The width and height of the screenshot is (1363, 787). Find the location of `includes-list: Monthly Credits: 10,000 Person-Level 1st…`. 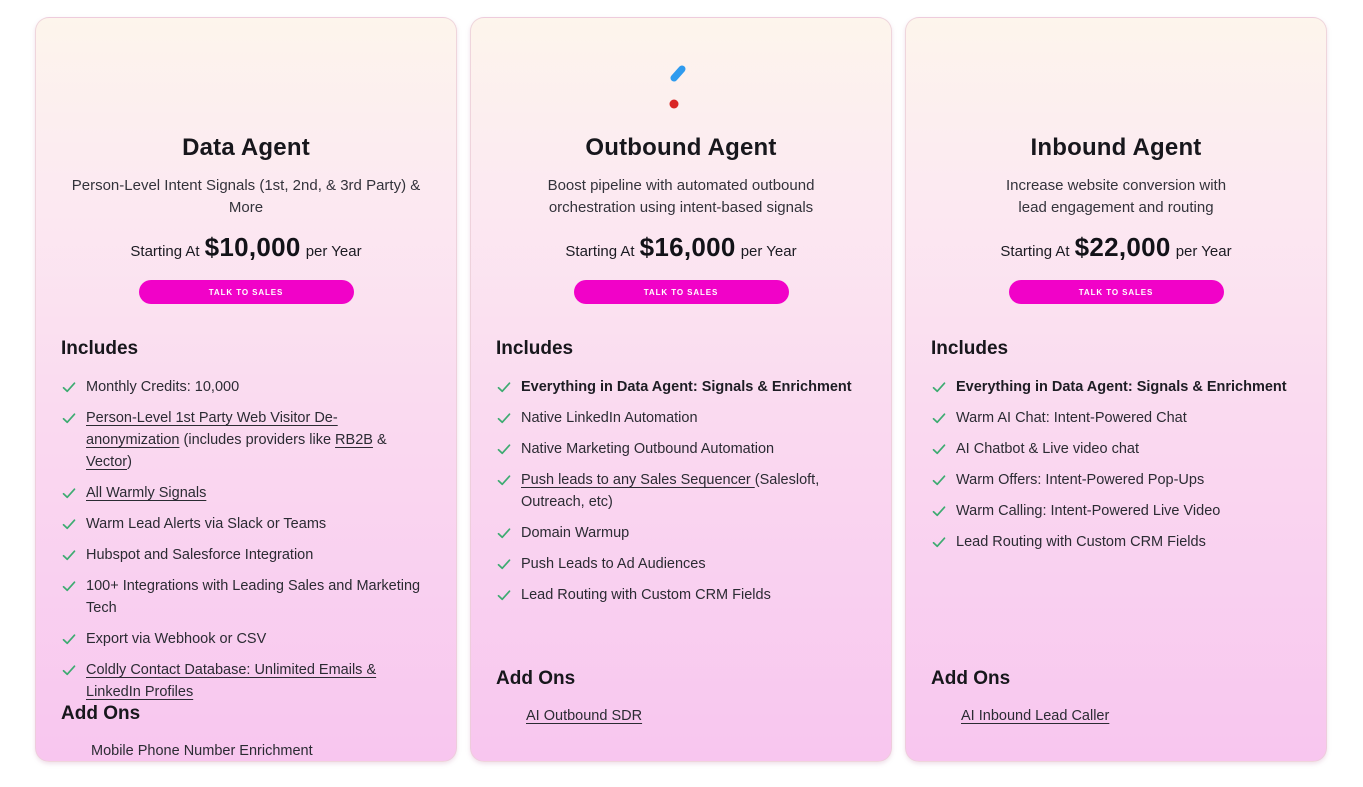

includes-list: Monthly Credits: 10,000 Person-Level 1st… is located at coordinates (246, 539).